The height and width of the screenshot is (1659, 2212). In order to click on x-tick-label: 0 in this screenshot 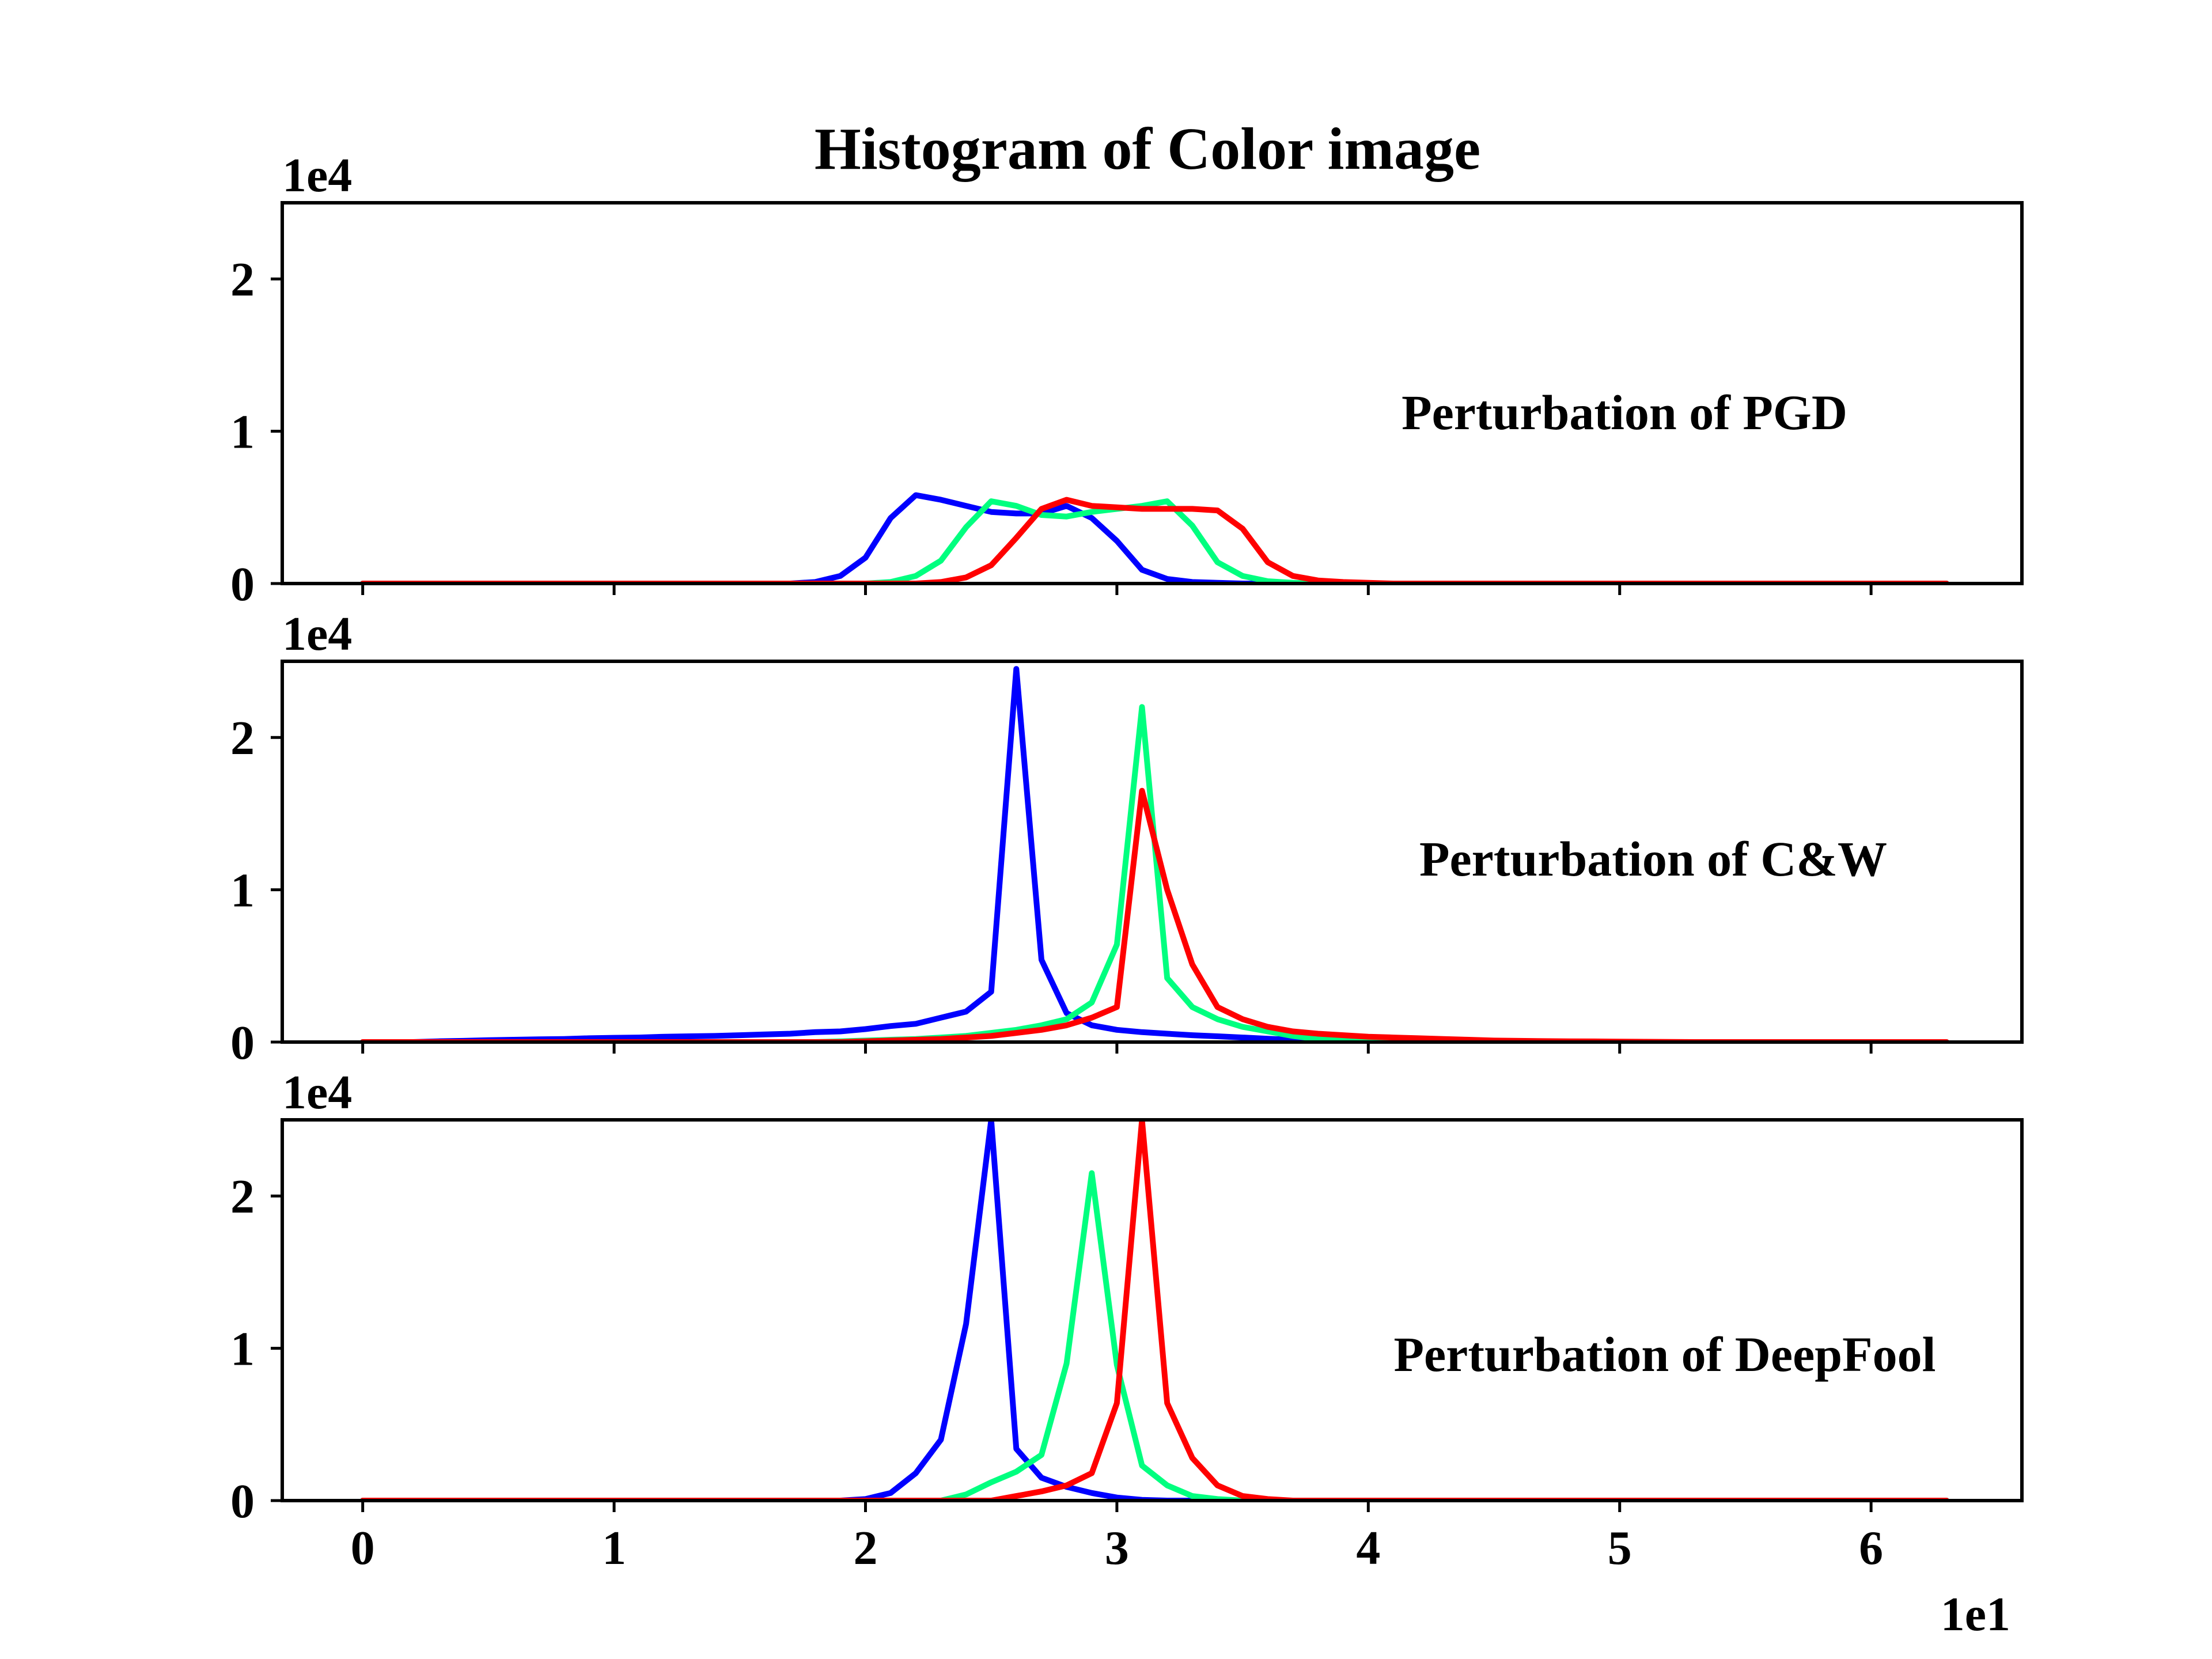, I will do `click(363, 1548)`.